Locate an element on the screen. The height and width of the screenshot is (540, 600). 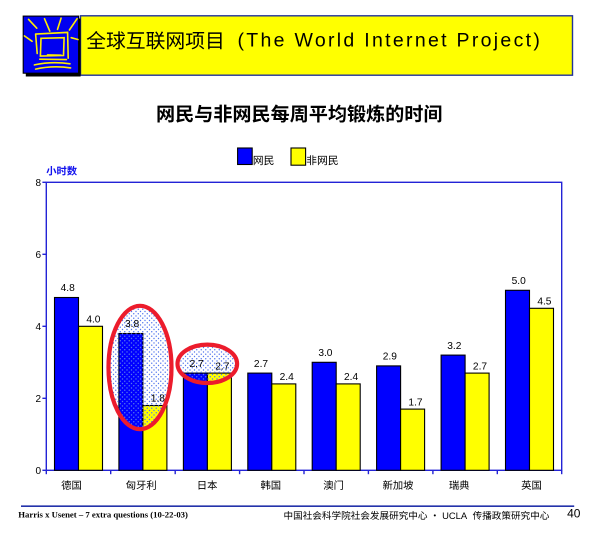
svg-text: 2 is located at coordinates (38, 399).